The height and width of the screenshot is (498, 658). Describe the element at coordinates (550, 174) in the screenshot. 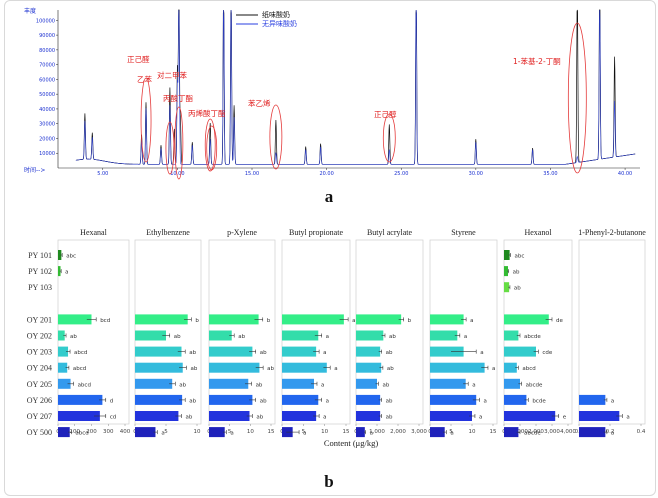

I see `chrom-x-tick-label: 35.00` at that location.